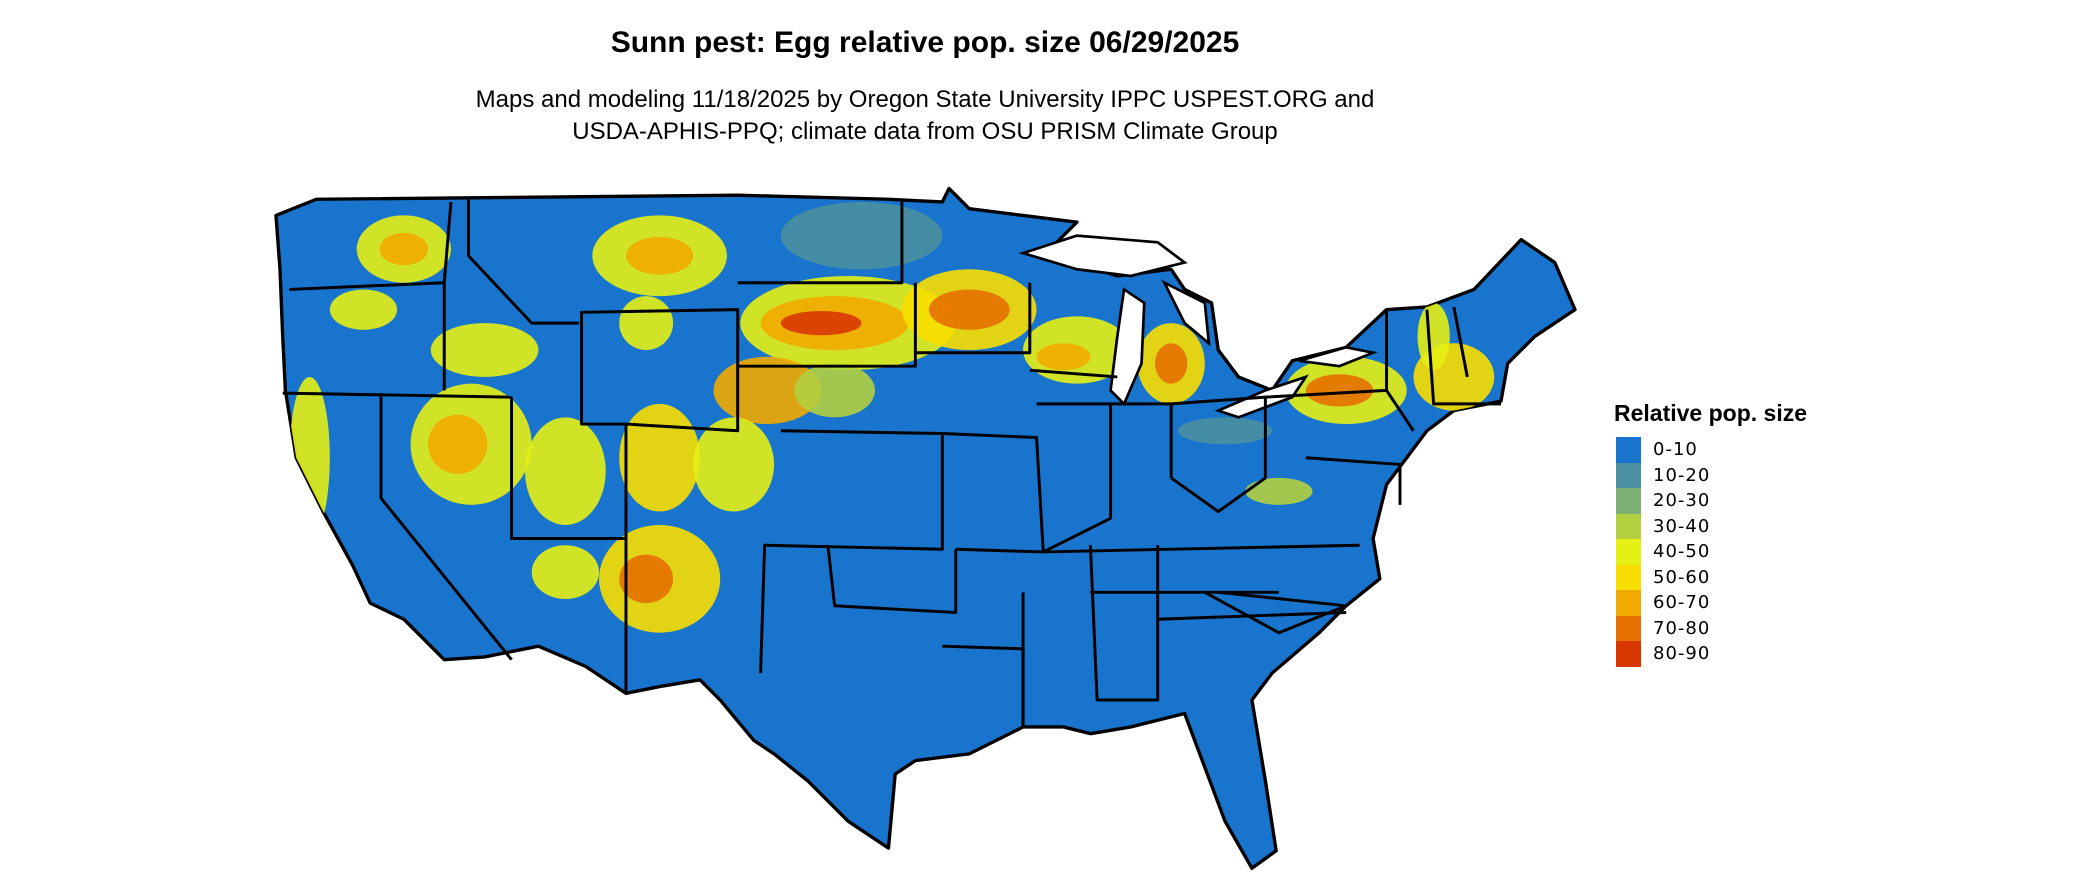  I want to click on legend-item: 20-30, so click(1711, 501).